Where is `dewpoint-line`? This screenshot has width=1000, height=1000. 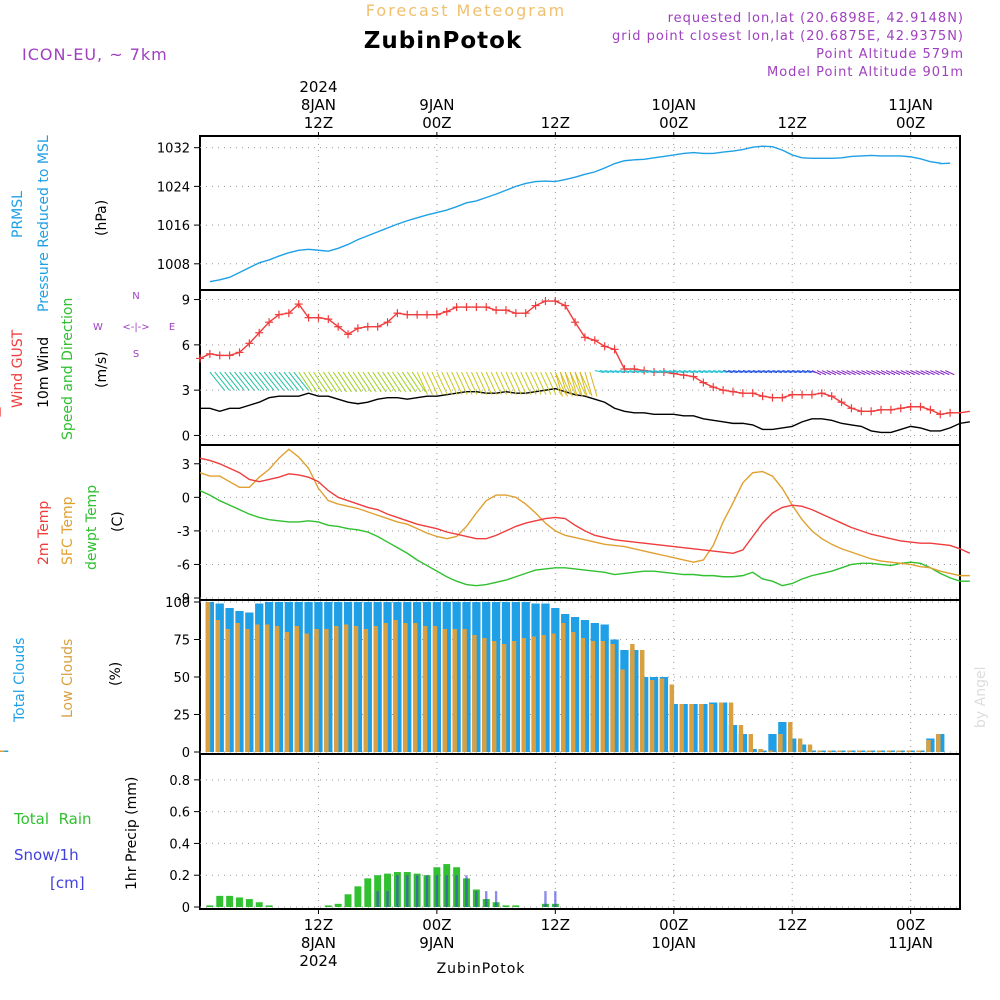 dewpoint-line is located at coordinates (584, 538).